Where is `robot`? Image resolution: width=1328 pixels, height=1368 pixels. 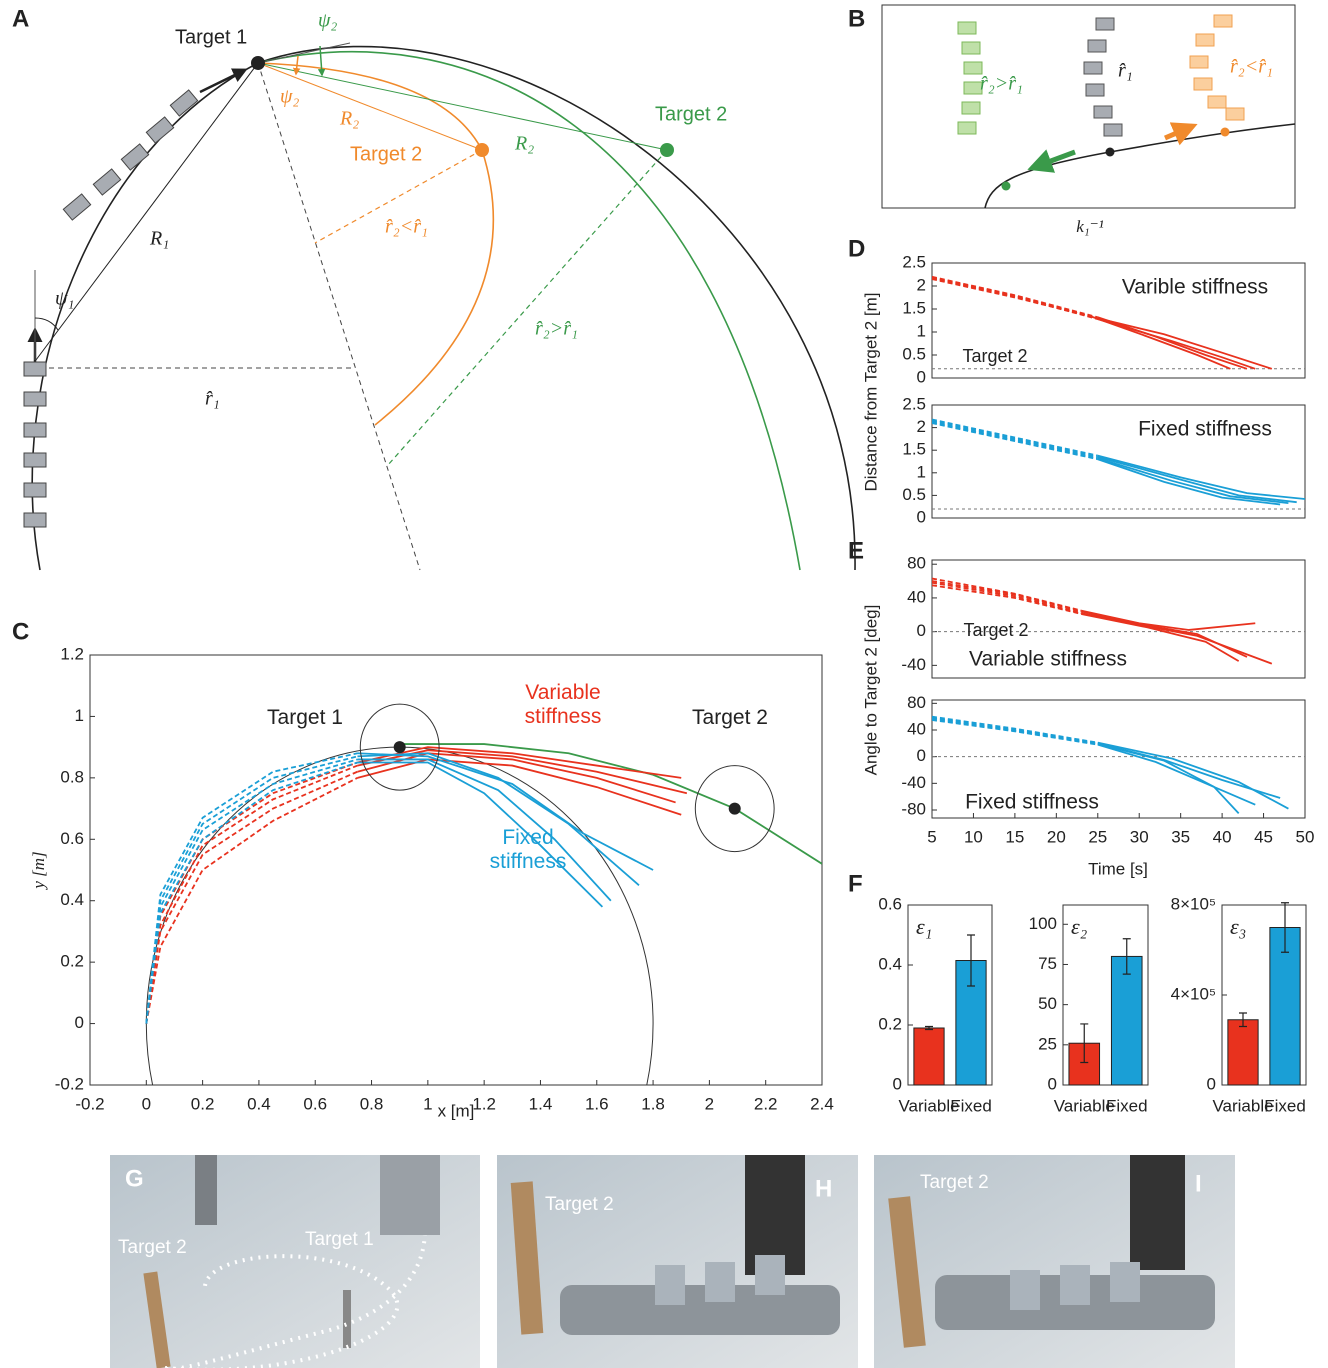 robot is located at coordinates (111, 308).